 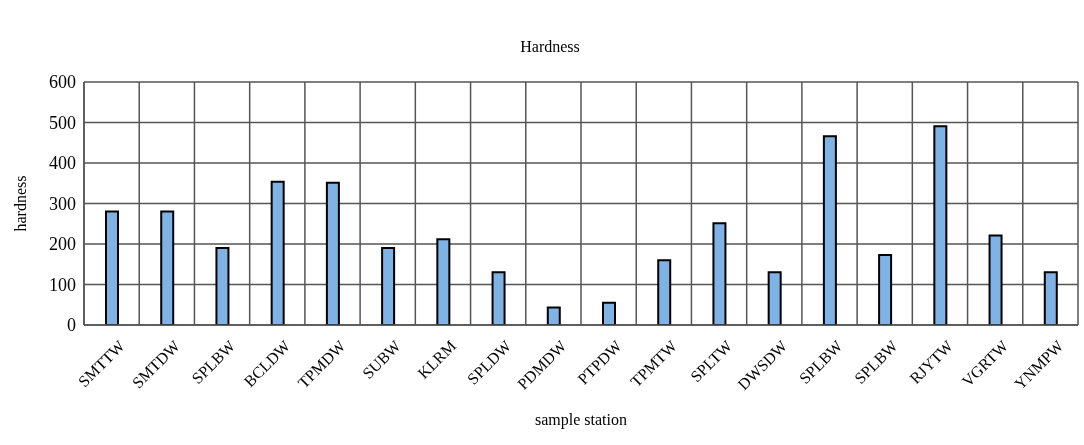 I want to click on y-tick-label: 600, so click(x=62, y=82).